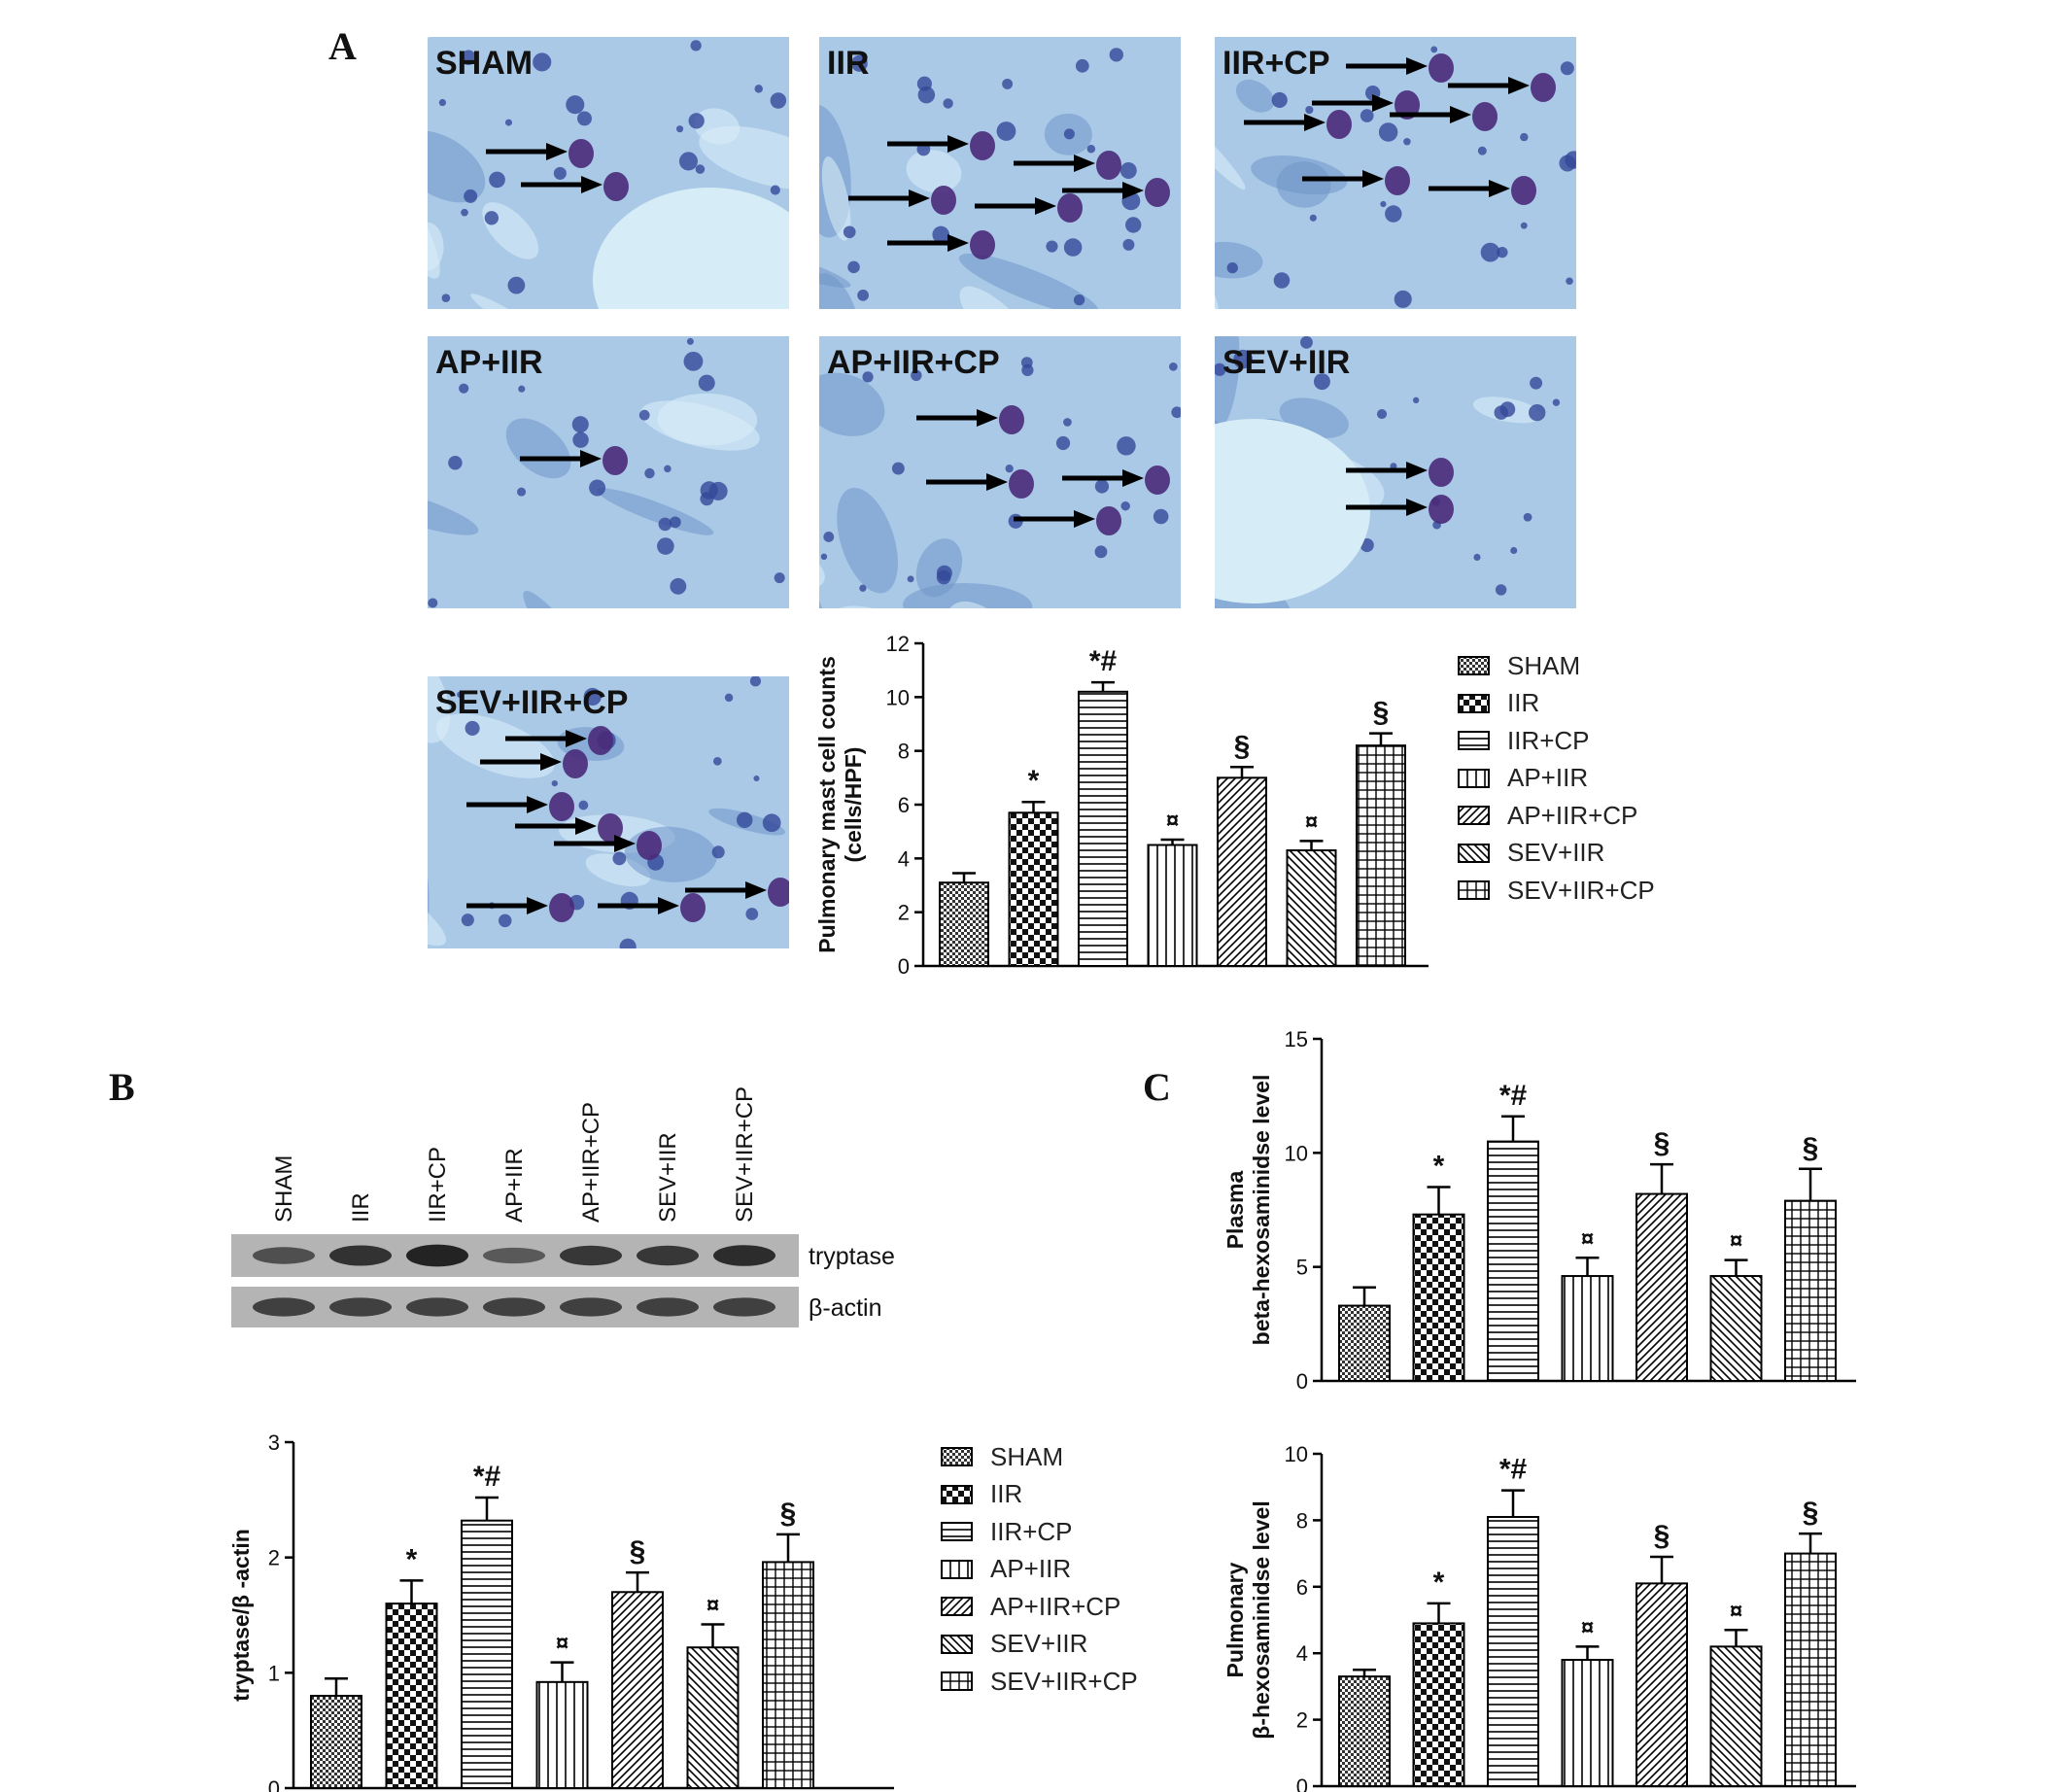  What do you see at coordinates (274, 1442) in the screenshot?
I see `y-tick-label: 3` at bounding box center [274, 1442].